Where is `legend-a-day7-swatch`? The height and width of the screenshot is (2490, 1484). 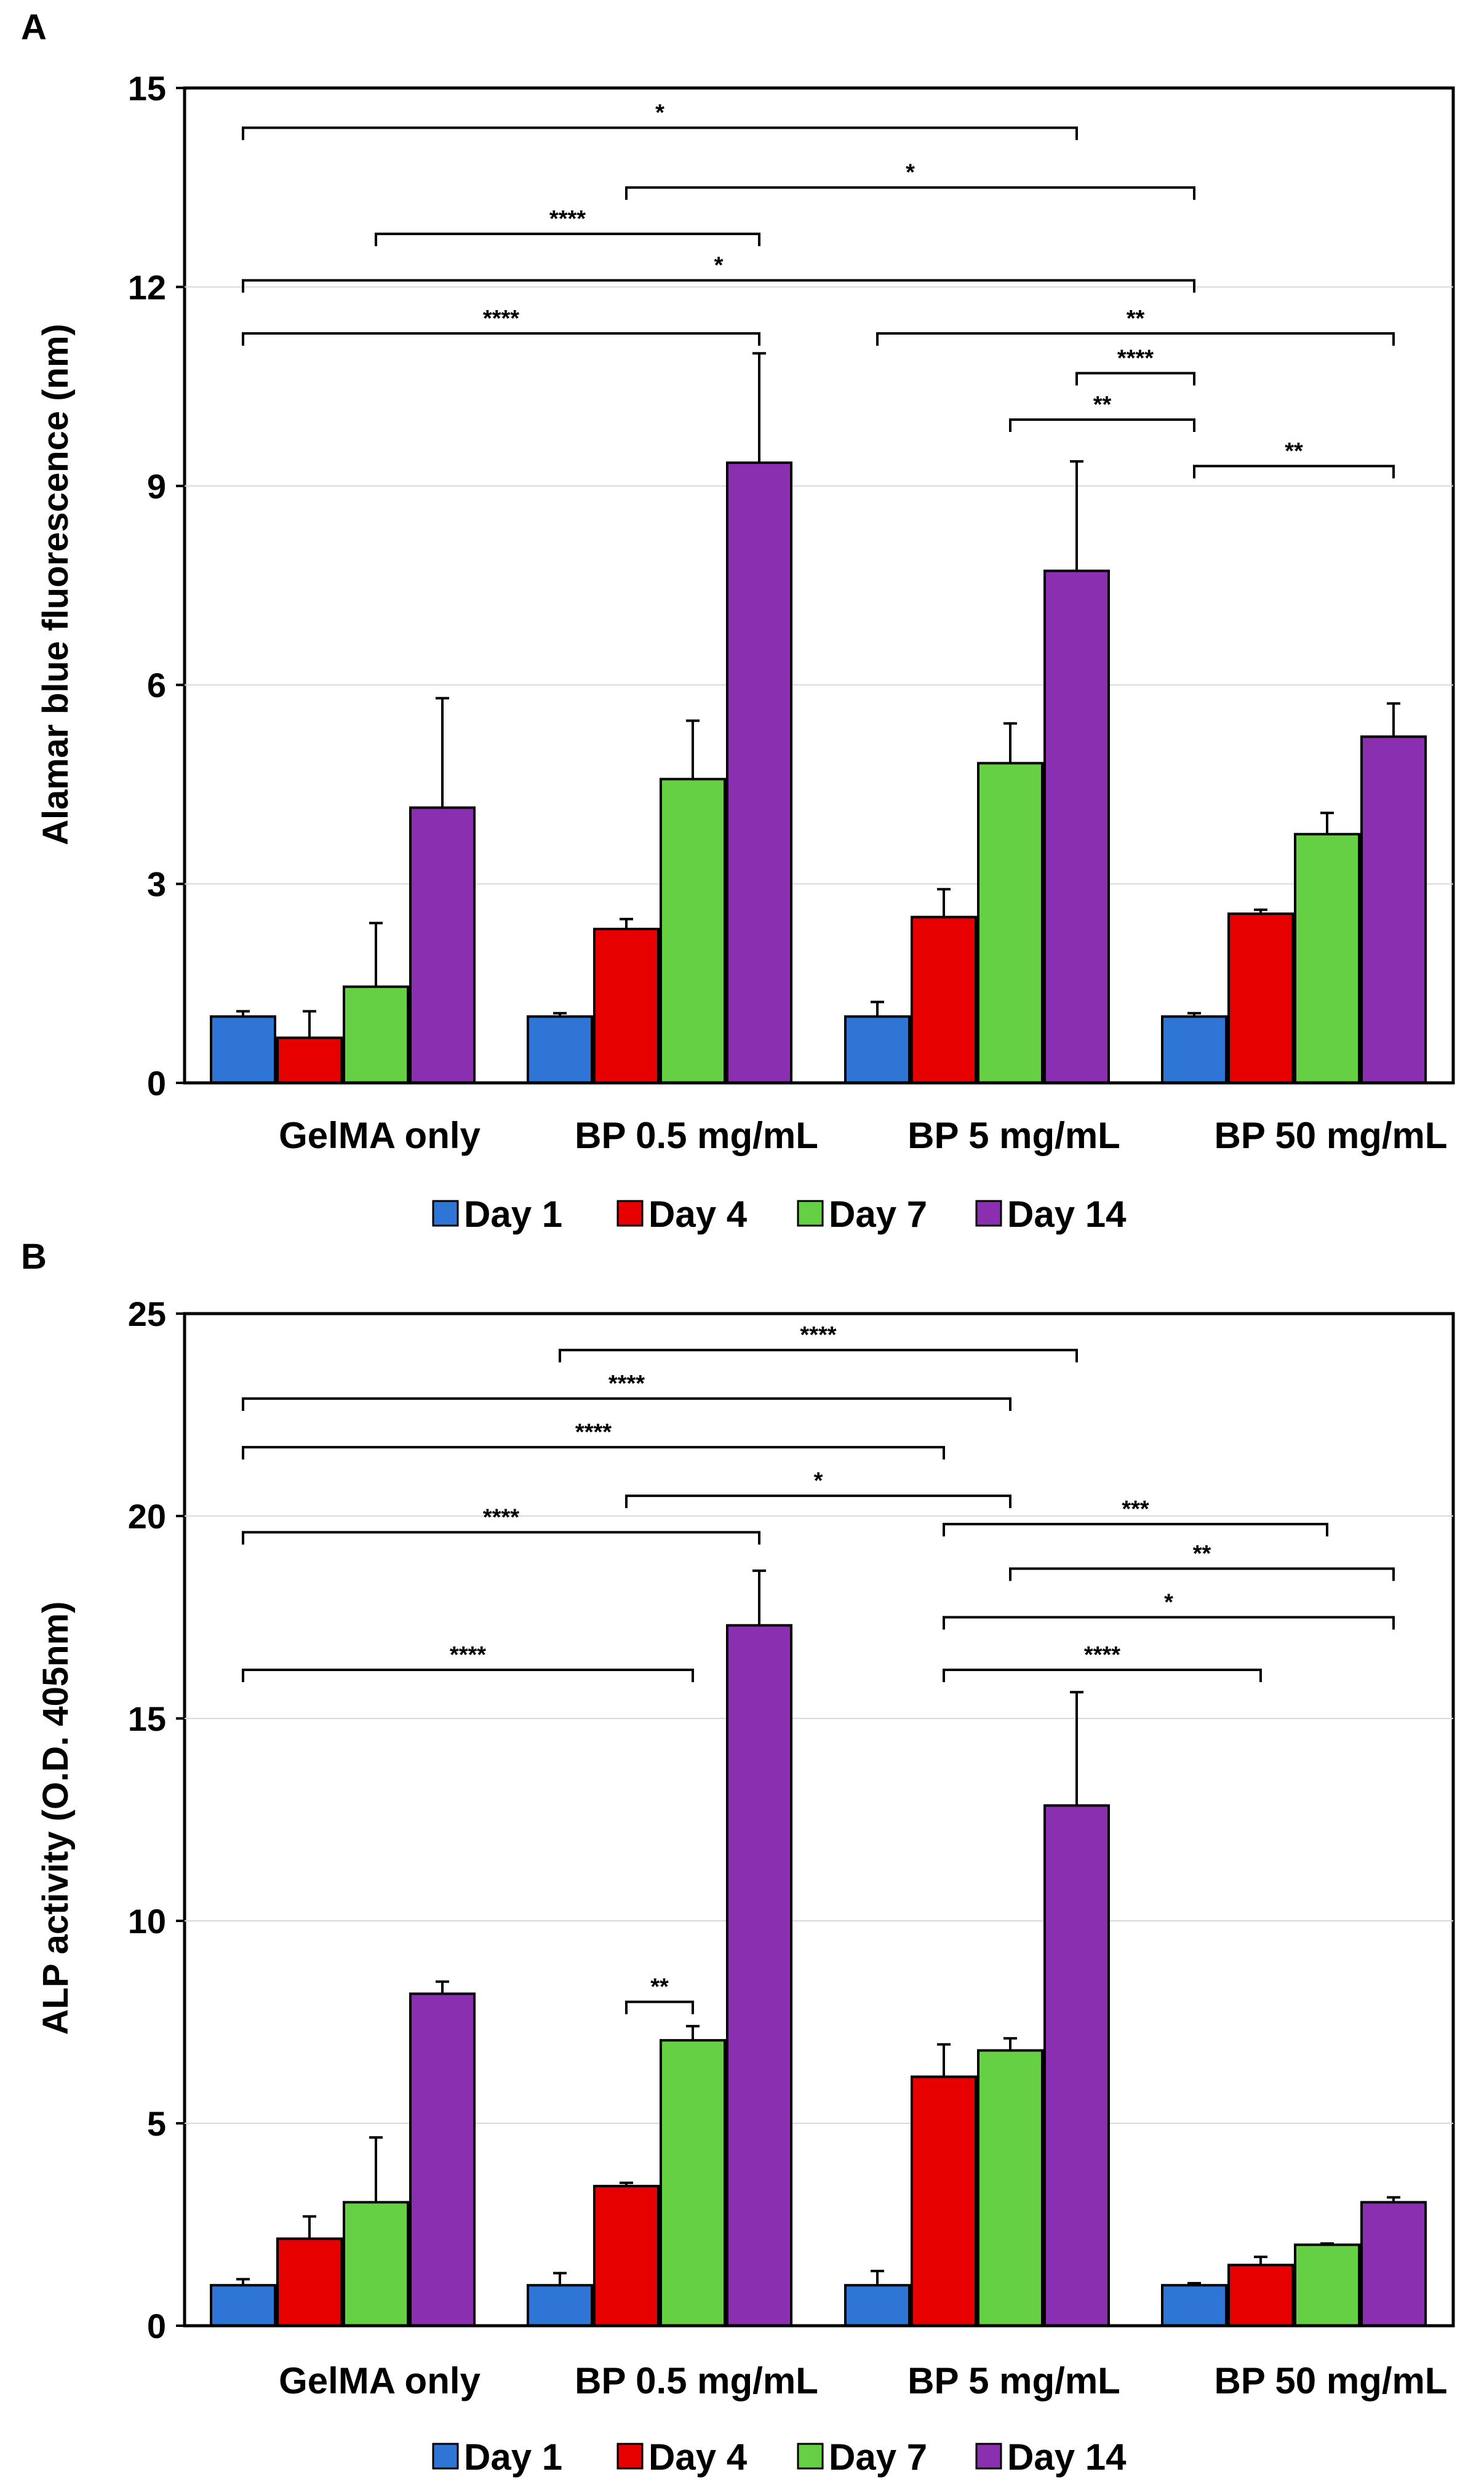 legend-a-day7-swatch is located at coordinates (810, 1213).